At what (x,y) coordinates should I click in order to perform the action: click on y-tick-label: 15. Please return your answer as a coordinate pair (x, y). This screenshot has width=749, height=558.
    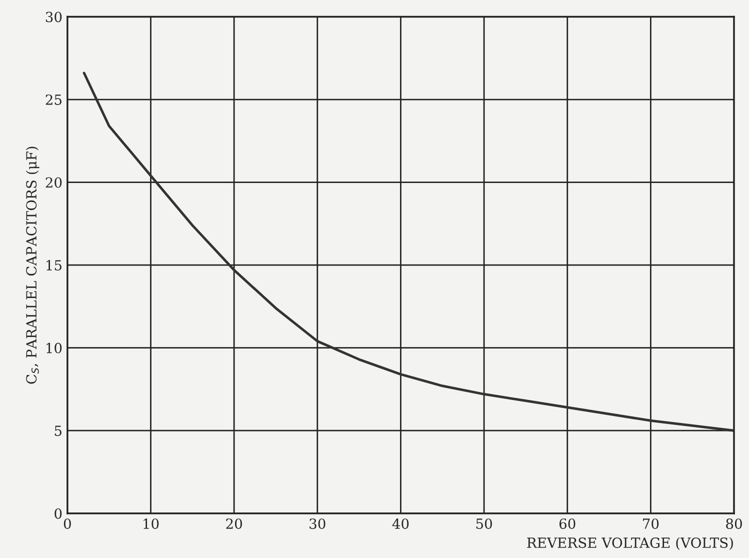
    Looking at the image, I should click on (54, 265).